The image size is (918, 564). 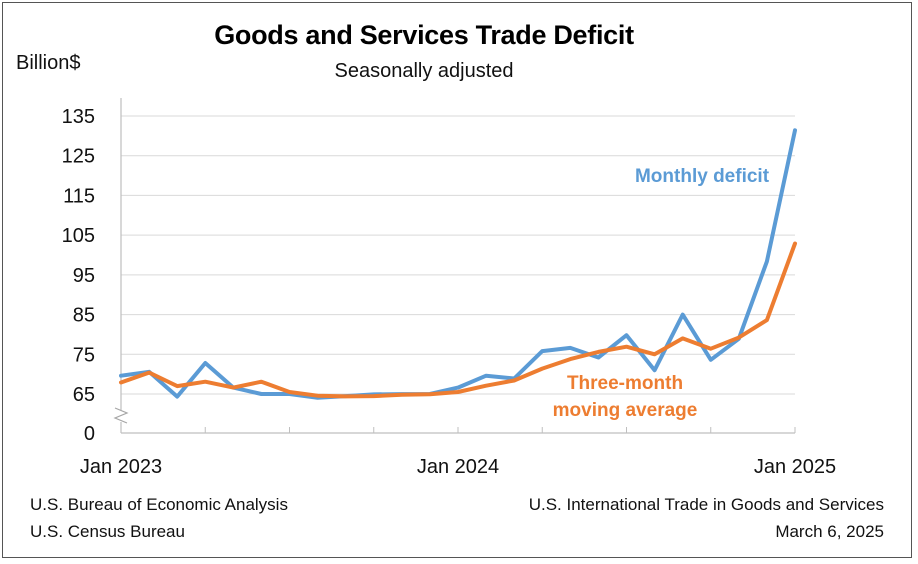 What do you see at coordinates (702, 176) in the screenshot?
I see `series-label-monthly-deficit: Monthly deficit` at bounding box center [702, 176].